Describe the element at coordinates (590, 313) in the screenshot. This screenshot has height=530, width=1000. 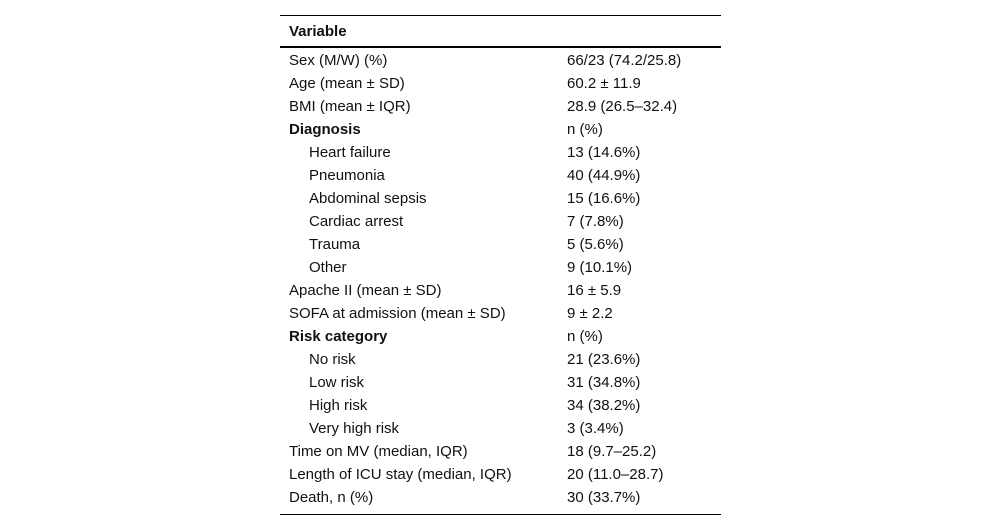
I see `row-value: 9 ± 2.2` at that location.